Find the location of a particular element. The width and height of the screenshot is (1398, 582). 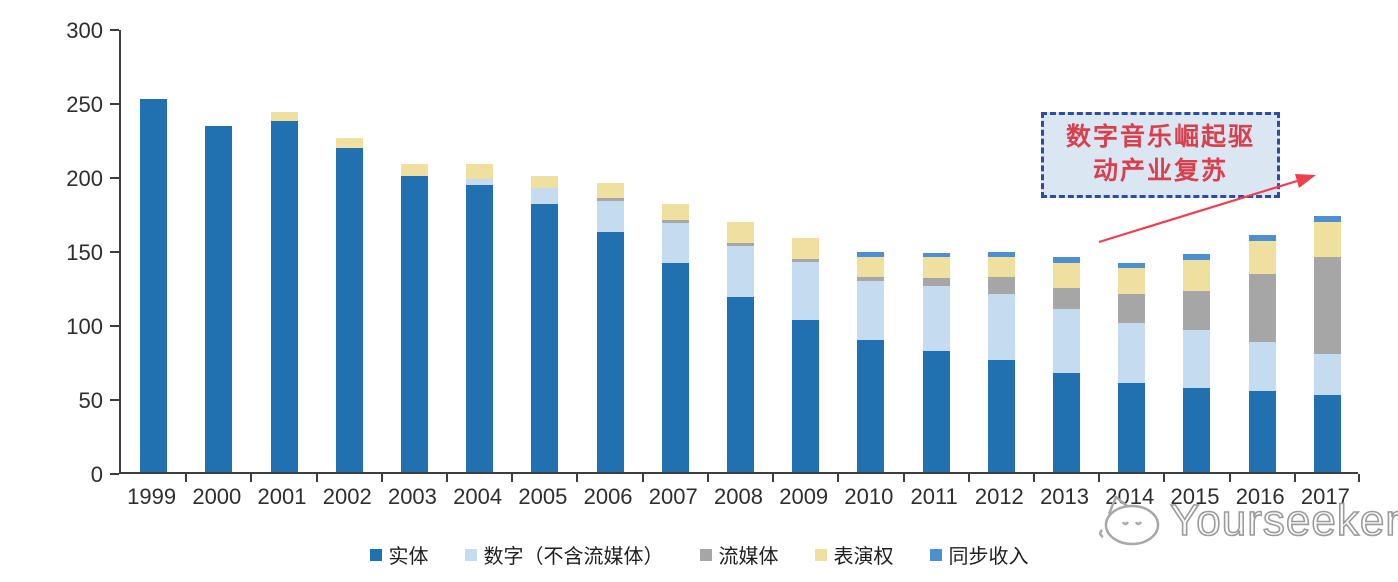

legend-item-digital-ex-streaming: 数字（不含流媒体） is located at coordinates (564, 554).